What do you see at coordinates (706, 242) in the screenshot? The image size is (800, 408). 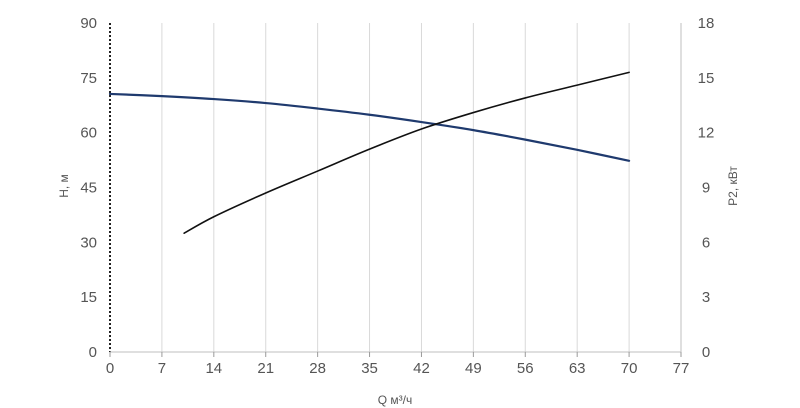 I see `y-right-tick-label: 6` at bounding box center [706, 242].